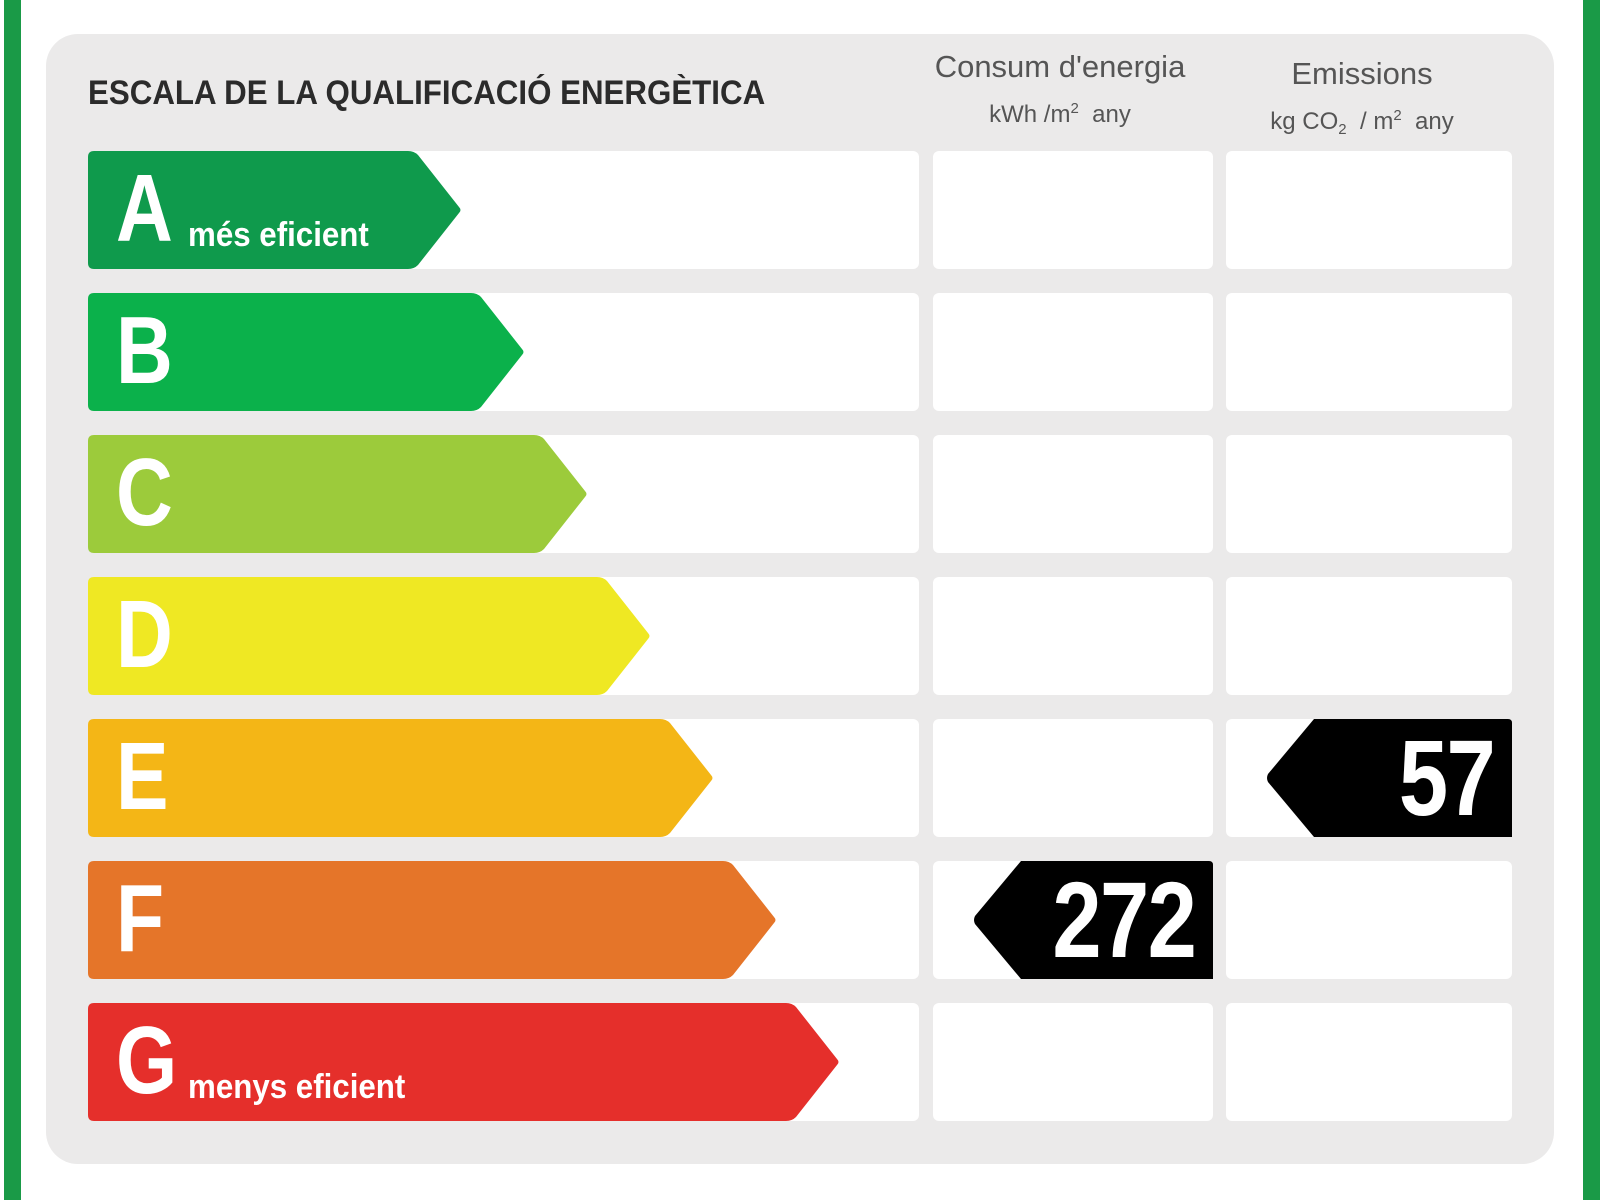  I want to click on rating-arrow-shape-a, so click(274, 210).